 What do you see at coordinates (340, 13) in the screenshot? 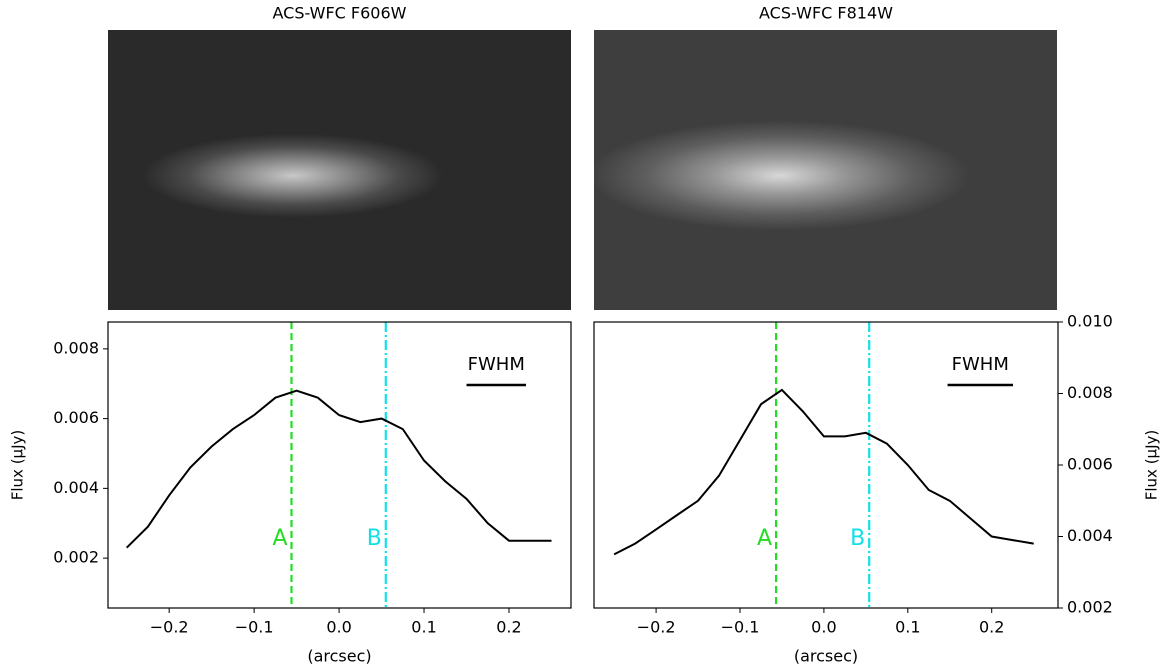
I see `image-title: ACS-WFC F606W` at bounding box center [340, 13].